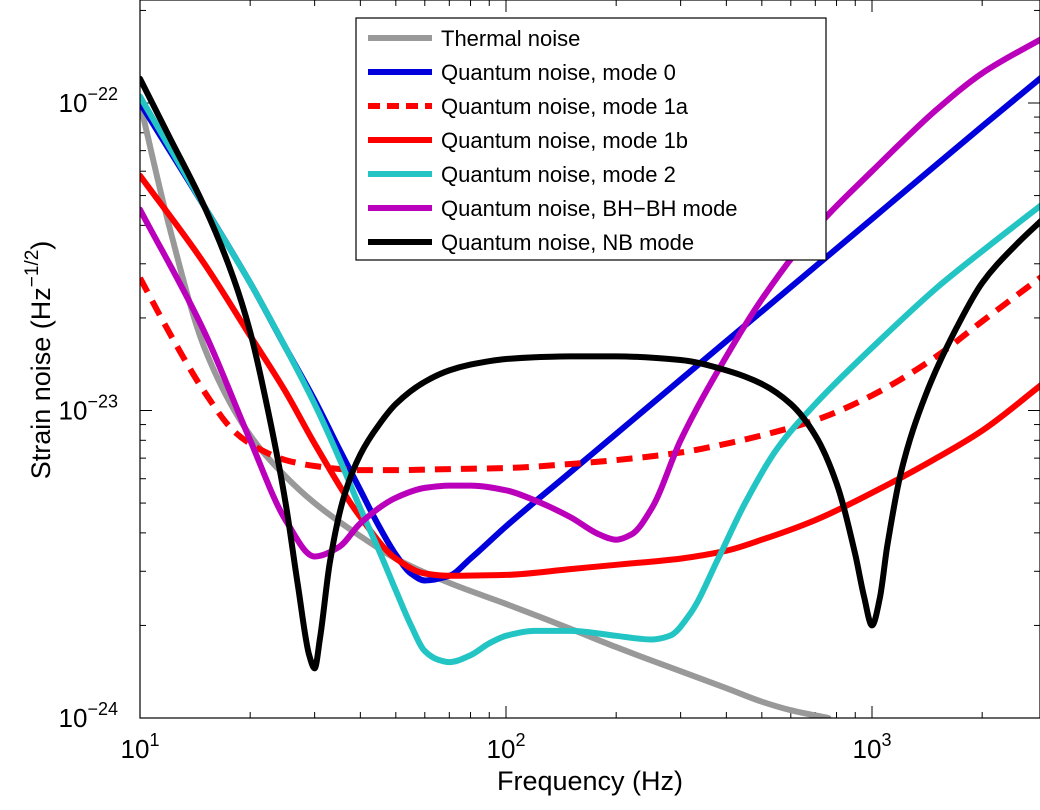 The height and width of the screenshot is (810, 1040). Describe the element at coordinates (154, 740) in the screenshot. I see `x-tick-label-exponent: 1` at that location.